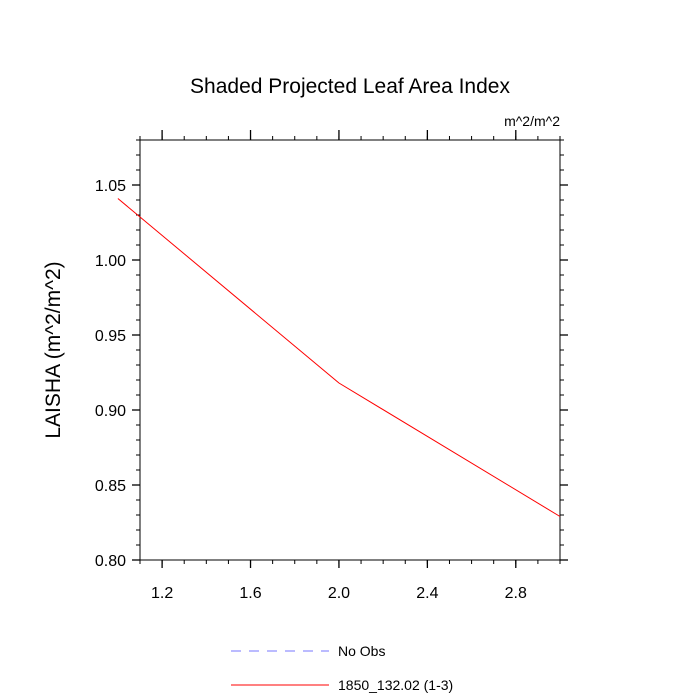 This screenshot has width=700, height=700. I want to click on legend-label-1: 1850_132.02 (1-3), so click(395, 685).